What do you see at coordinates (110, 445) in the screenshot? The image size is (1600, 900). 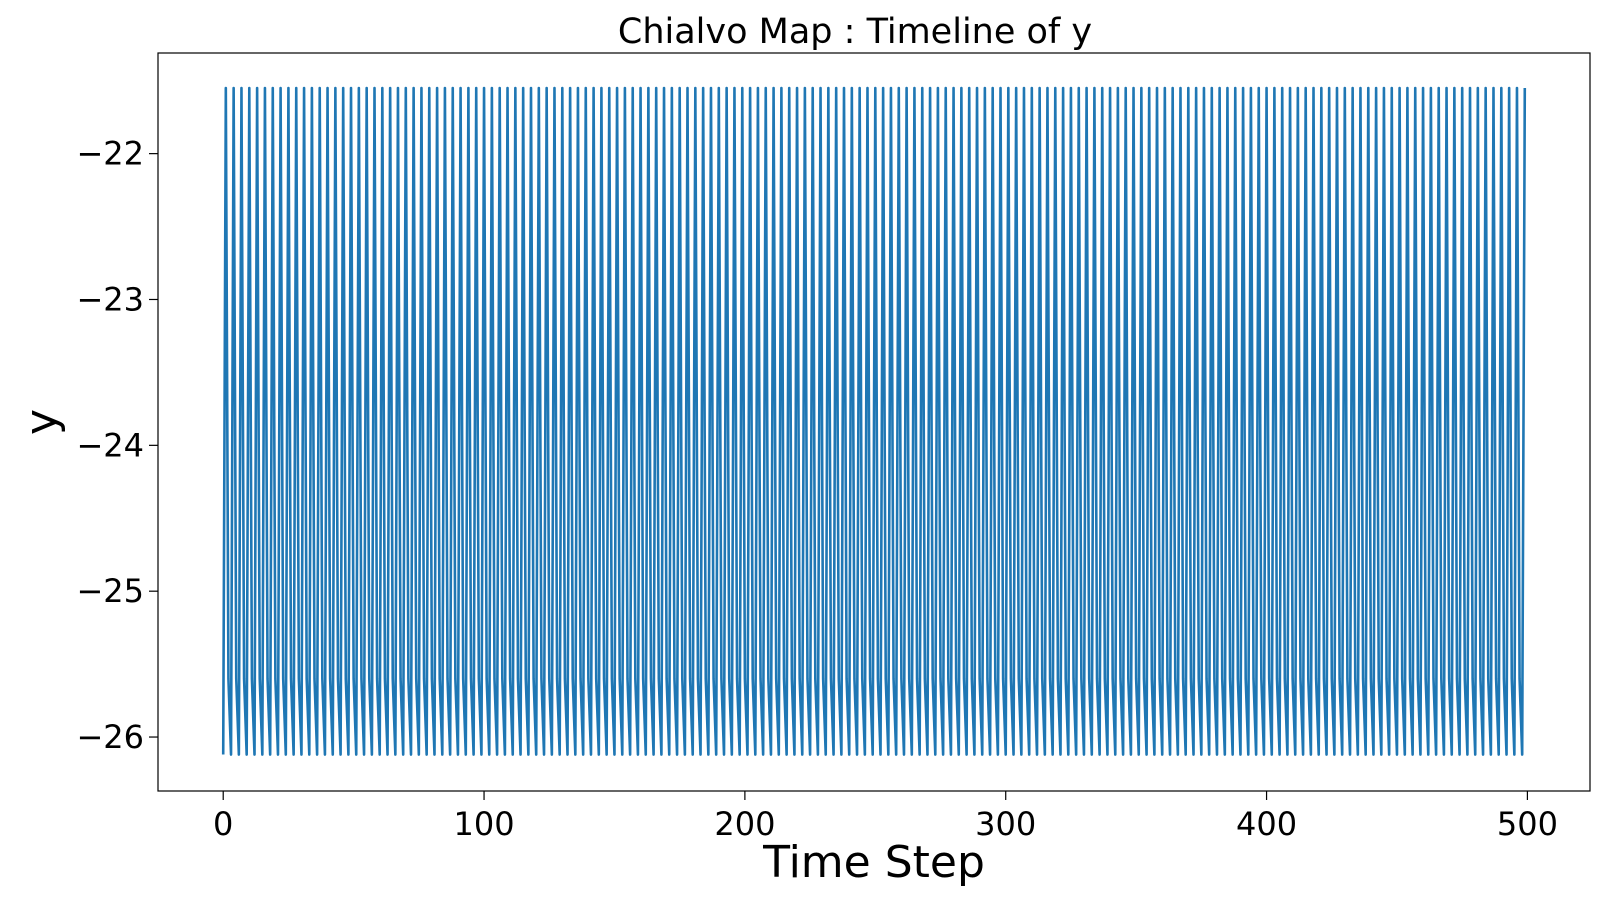 I see `y-tick-label: −24` at bounding box center [110, 445].